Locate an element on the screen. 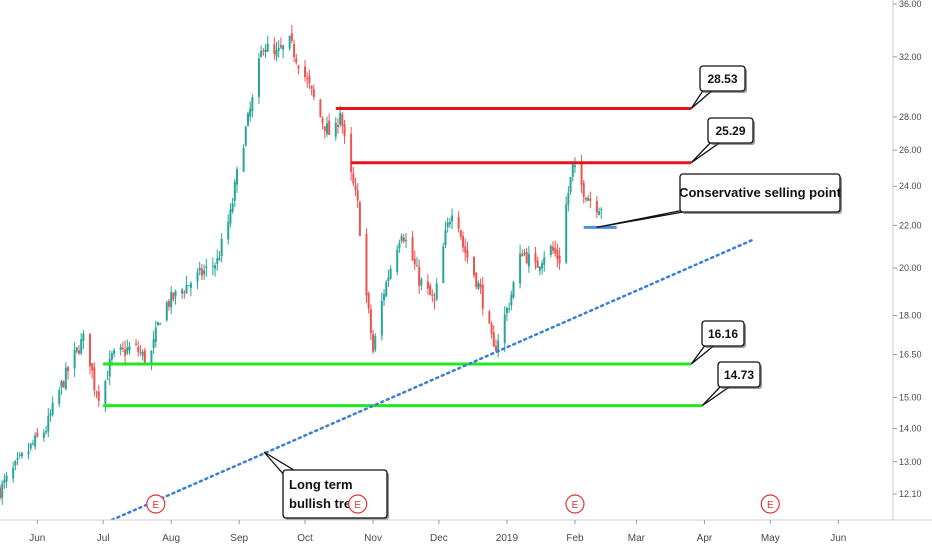 The height and width of the screenshot is (550, 932). time-tick-label: Jul is located at coordinates (103, 538).